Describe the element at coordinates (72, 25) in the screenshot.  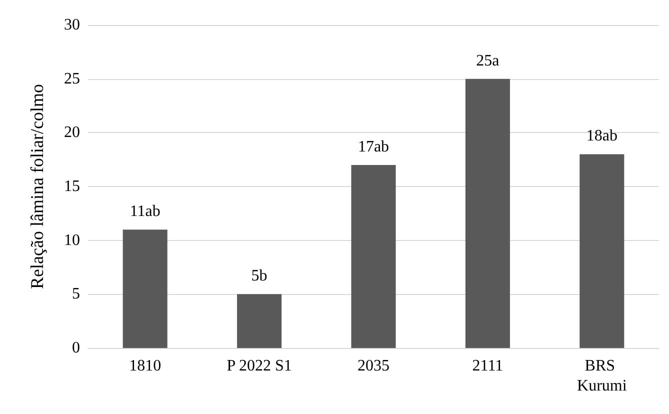
I see `y-tick-label: 30` at that location.